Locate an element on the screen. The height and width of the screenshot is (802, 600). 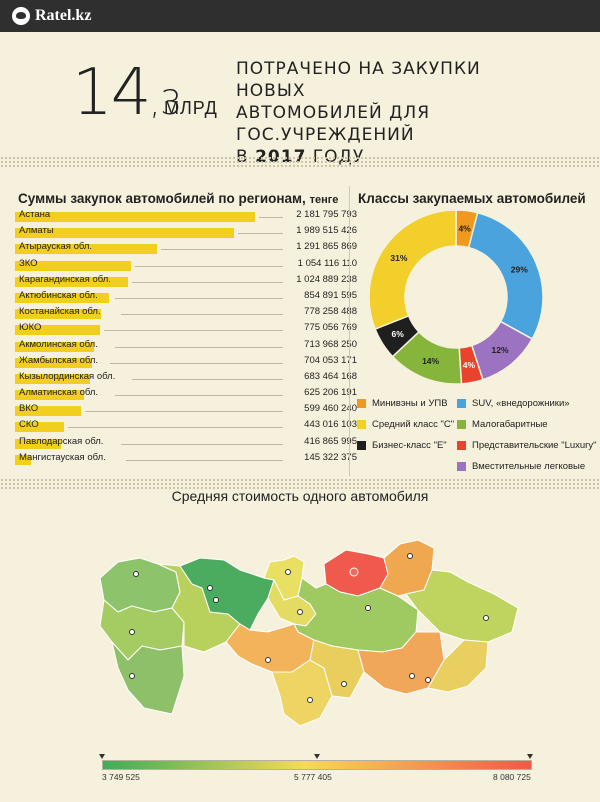
bar-row: Астана 2 181 795 793 is located at coordinates (186, 216).